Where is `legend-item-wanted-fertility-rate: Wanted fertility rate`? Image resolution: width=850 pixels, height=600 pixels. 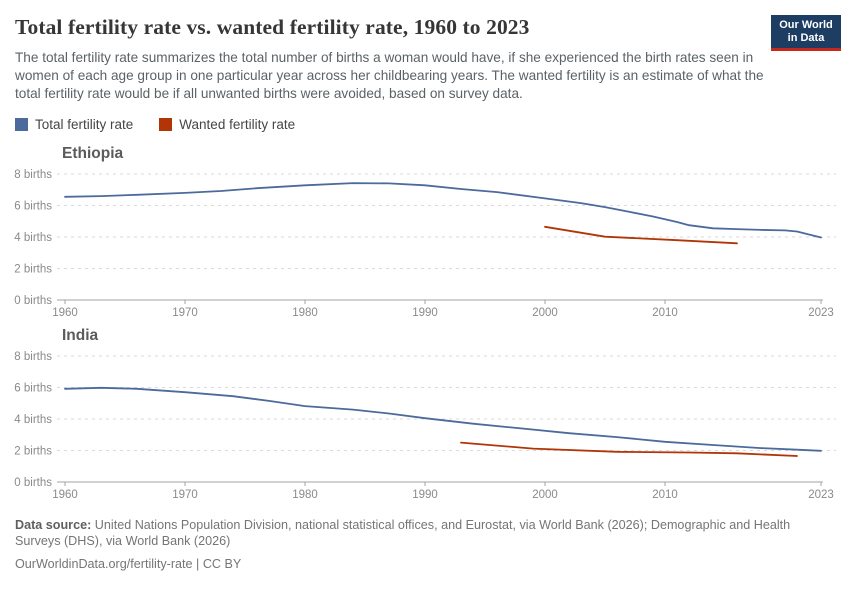 legend-item-wanted-fertility-rate: Wanted fertility rate is located at coordinates (227, 124).